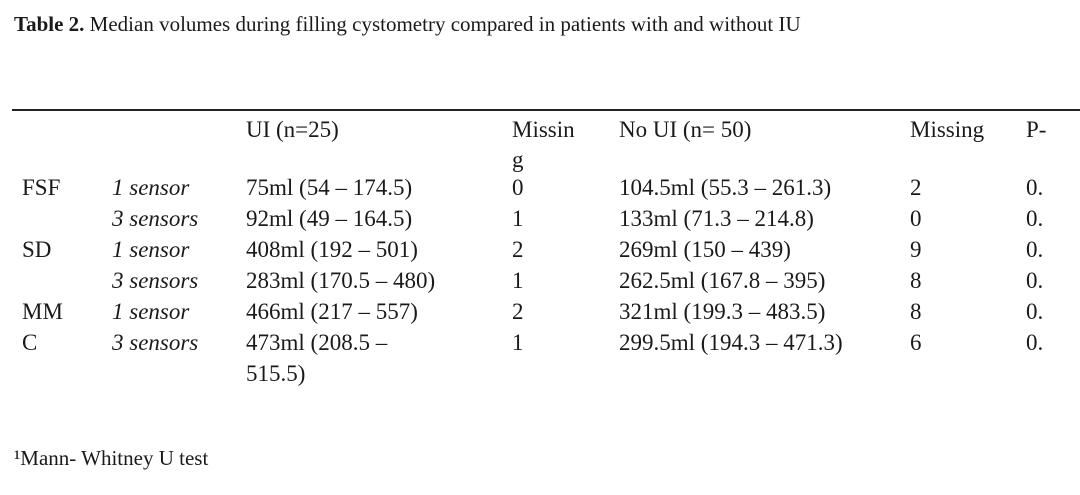  I want to click on table-row-ui: 75ml (54 – 174.5), so click(329, 187).